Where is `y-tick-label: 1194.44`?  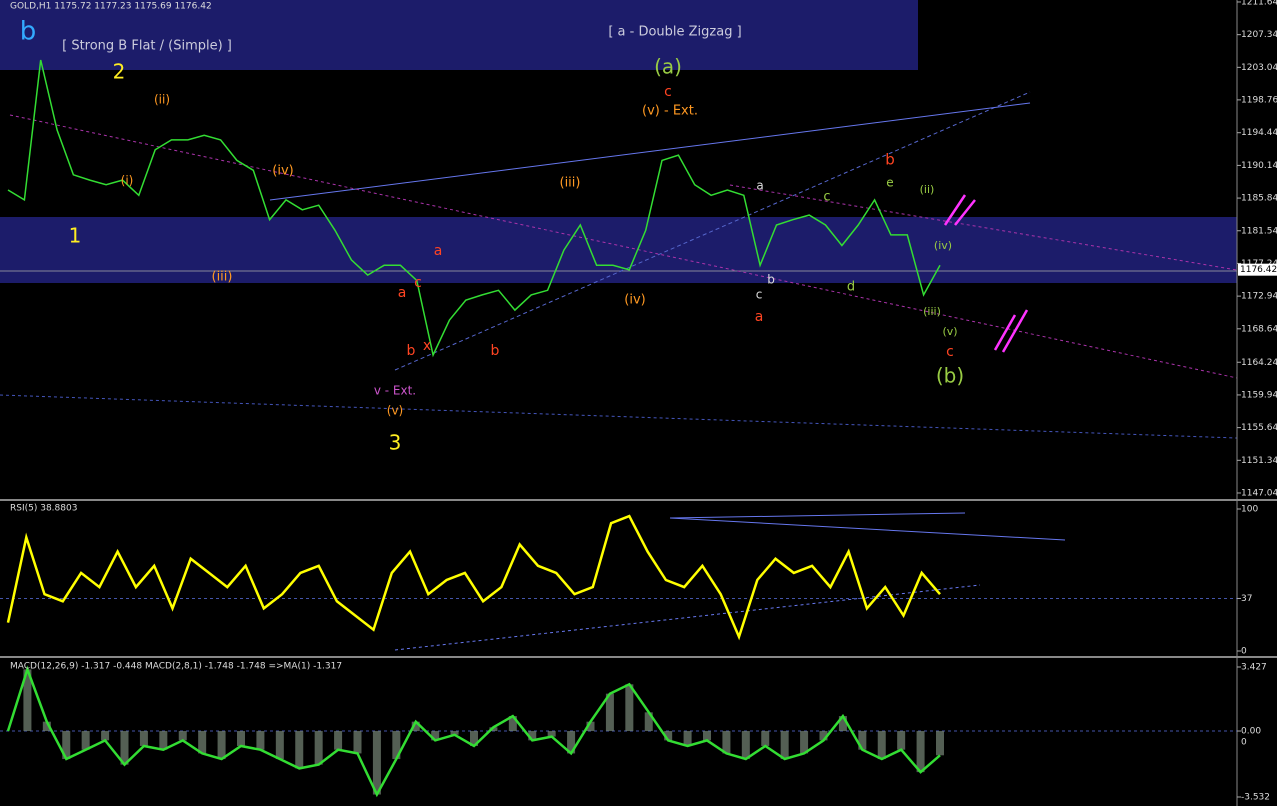 y-tick-label: 1194.44 is located at coordinates (1259, 133).